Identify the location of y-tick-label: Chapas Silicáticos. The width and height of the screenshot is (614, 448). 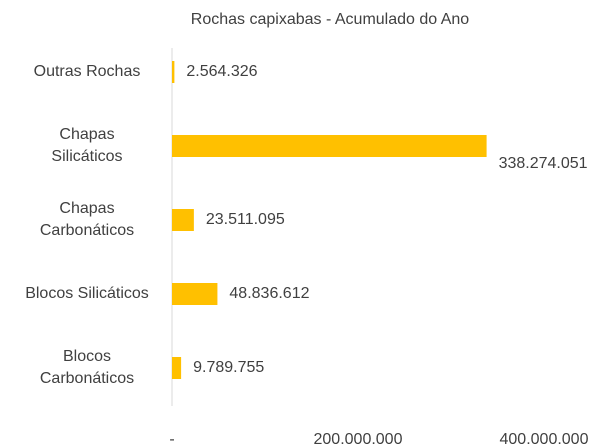
(86, 145).